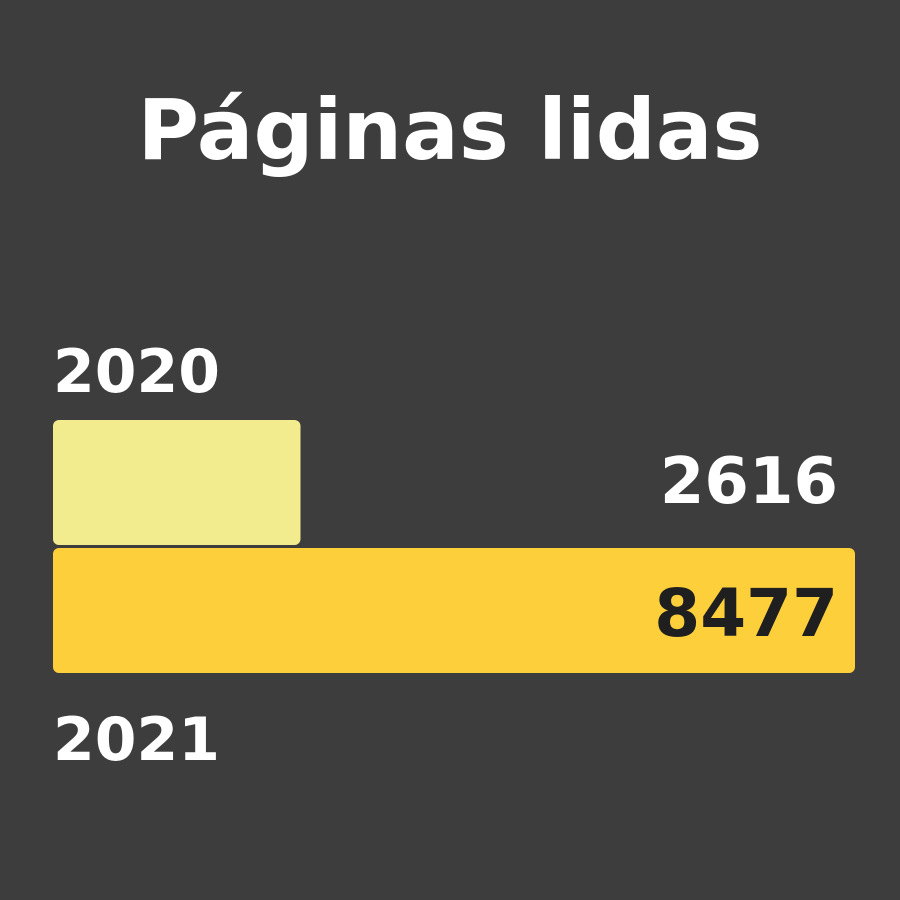 The height and width of the screenshot is (900, 900). What do you see at coordinates (749, 482) in the screenshot?
I see `value-label-2020: 2616` at bounding box center [749, 482].